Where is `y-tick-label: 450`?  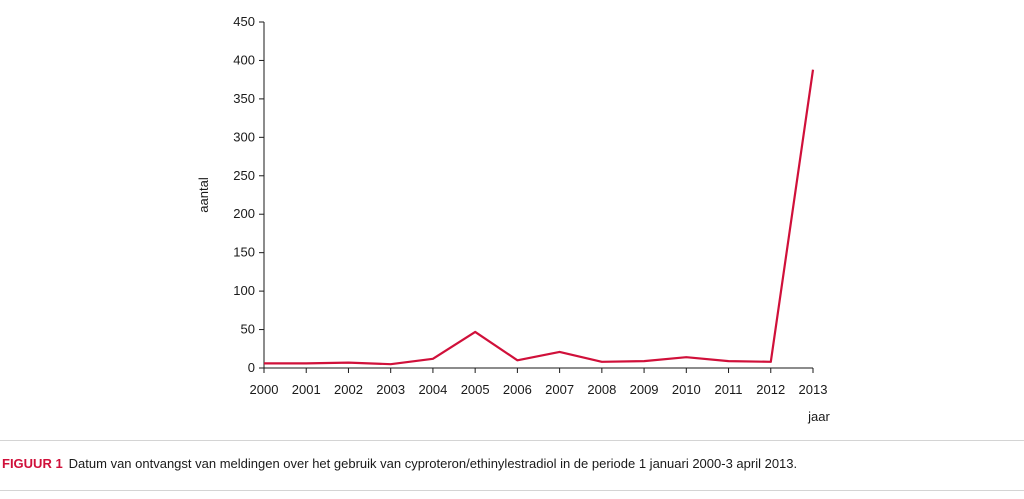
y-tick-label: 450 is located at coordinates (244, 21).